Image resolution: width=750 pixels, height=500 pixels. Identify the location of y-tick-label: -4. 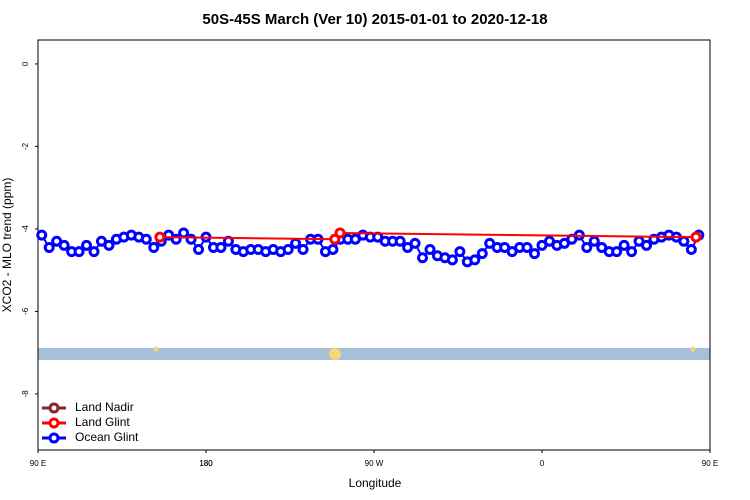
(25, 229).